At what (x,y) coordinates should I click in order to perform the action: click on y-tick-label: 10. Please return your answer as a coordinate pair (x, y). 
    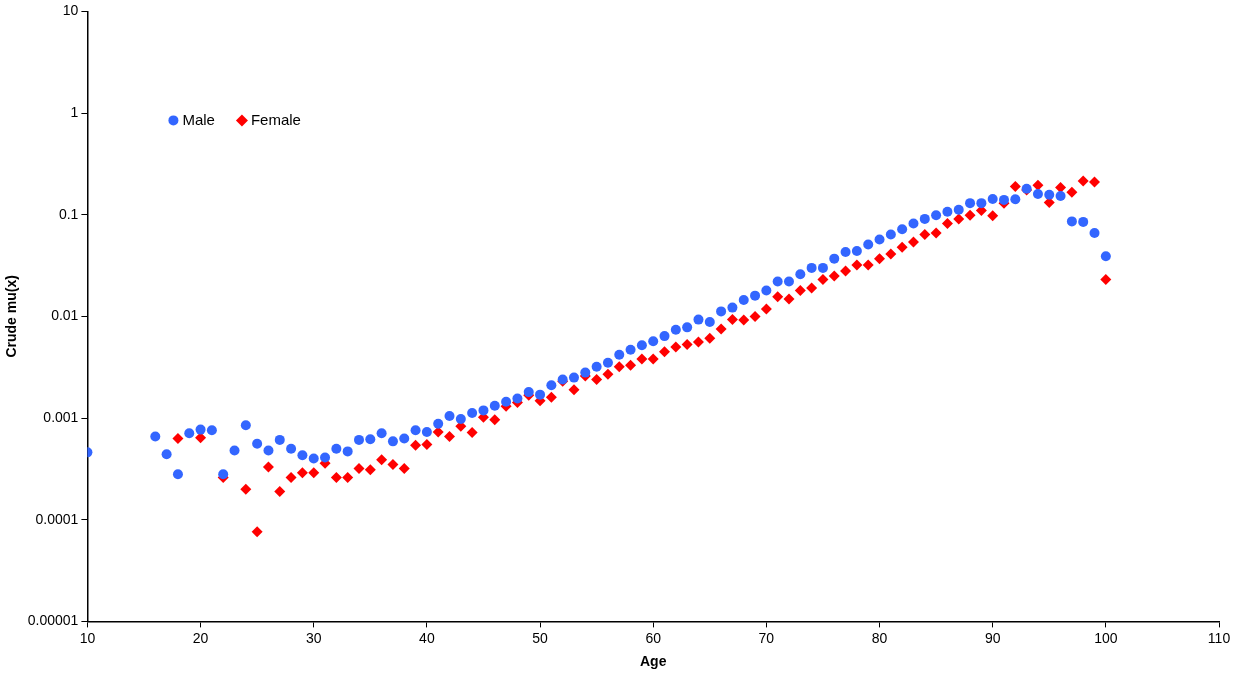
    Looking at the image, I should click on (70, 10).